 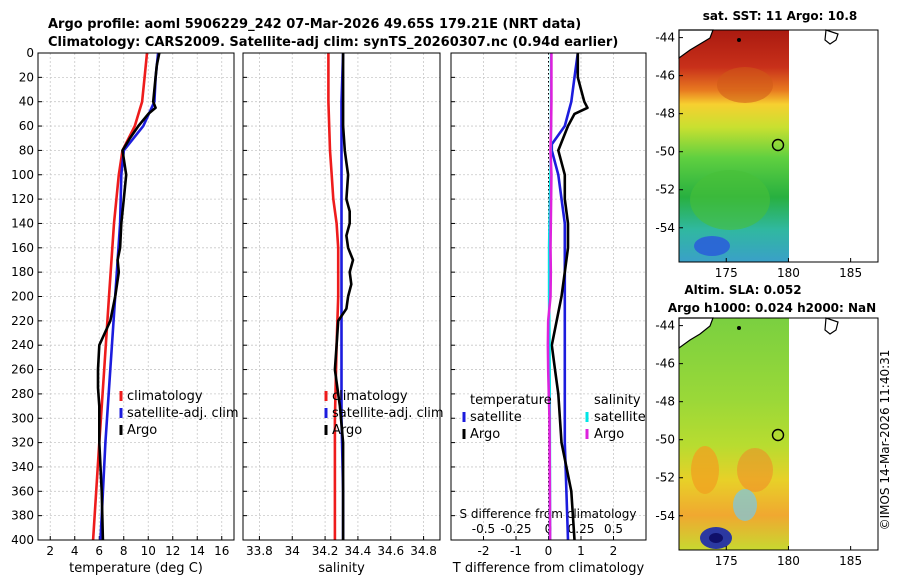 What do you see at coordinates (75, 551) in the screenshot?
I see `temperature-xtick-label: 4` at bounding box center [75, 551].